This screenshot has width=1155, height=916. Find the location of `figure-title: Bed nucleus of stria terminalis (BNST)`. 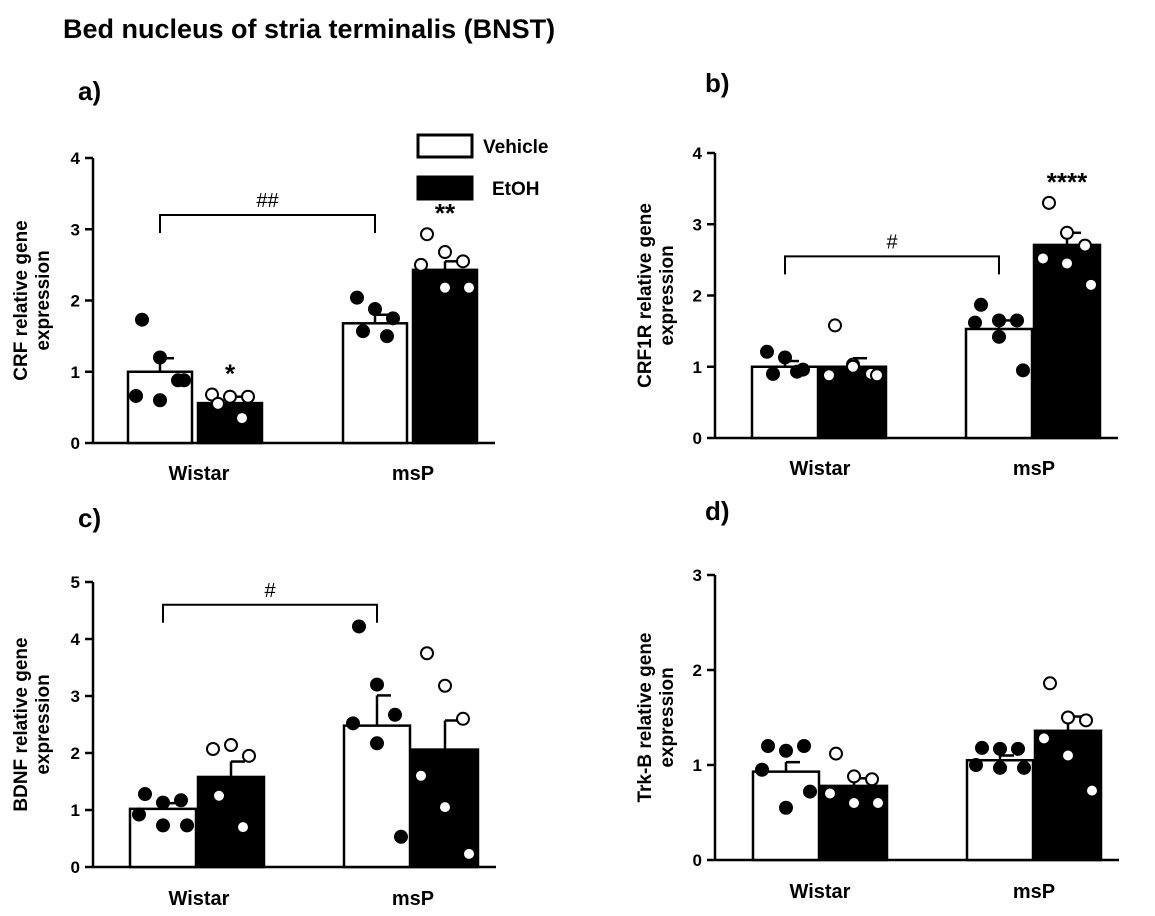

figure-title: Bed nucleus of stria terminalis (BNST) is located at coordinates (309, 29).